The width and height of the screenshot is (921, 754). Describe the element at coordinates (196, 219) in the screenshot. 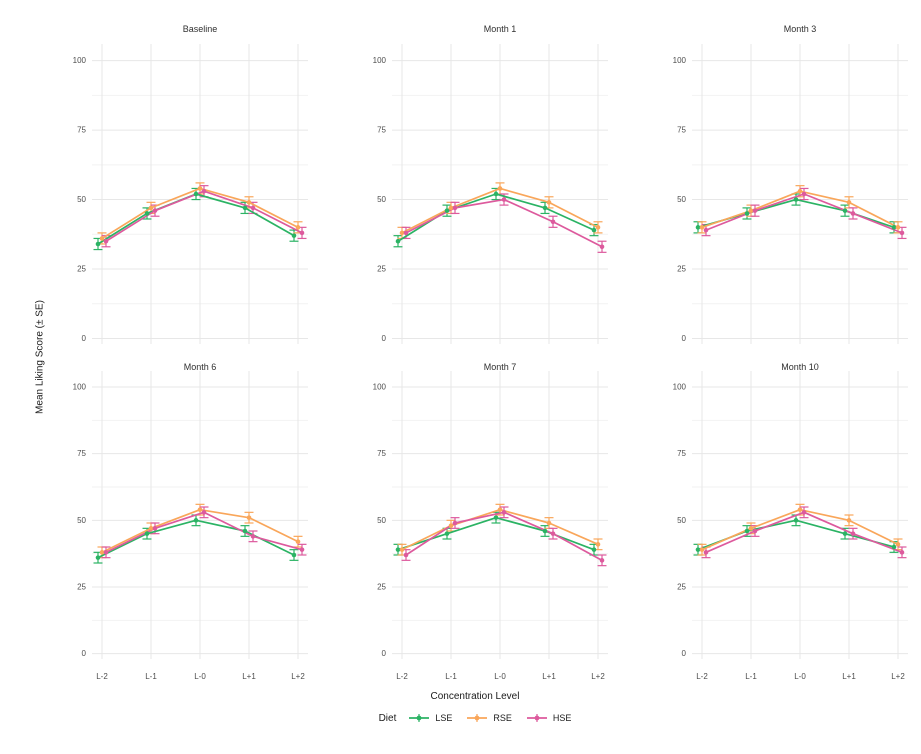

I see `series-line-LSE` at that location.